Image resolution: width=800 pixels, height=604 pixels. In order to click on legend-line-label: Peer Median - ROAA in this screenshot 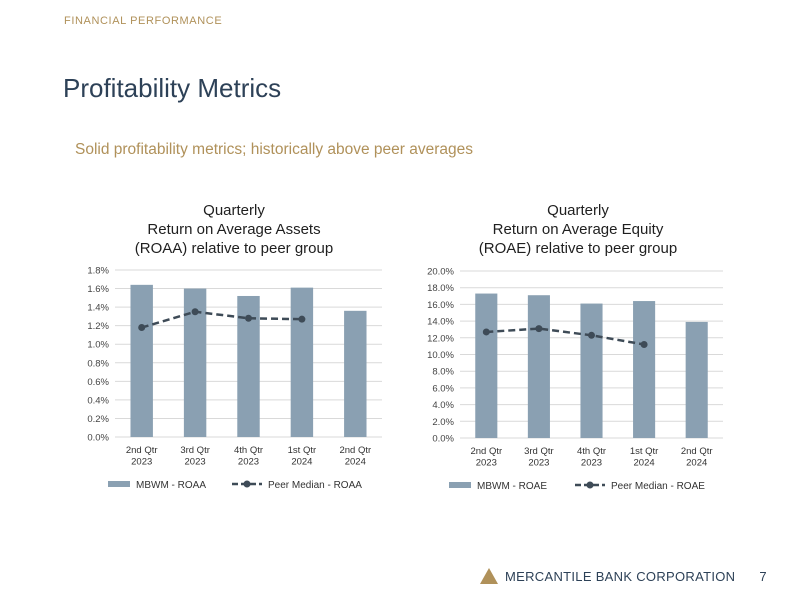, I will do `click(315, 485)`.